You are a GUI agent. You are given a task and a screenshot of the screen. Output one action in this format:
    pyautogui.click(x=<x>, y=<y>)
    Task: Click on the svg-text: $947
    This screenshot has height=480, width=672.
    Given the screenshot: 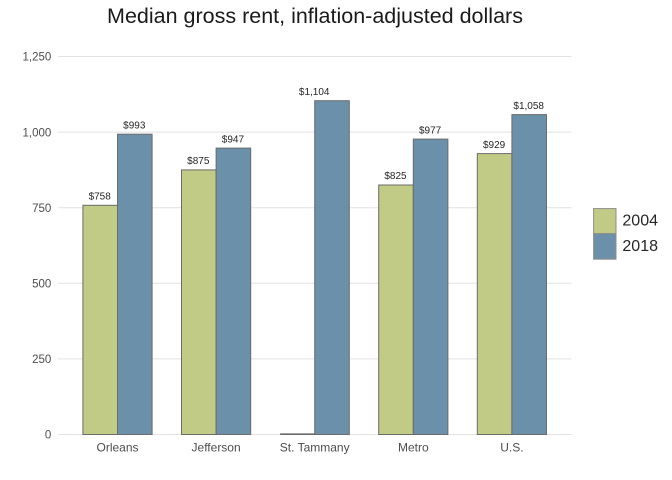 What is the action you would take?
    pyautogui.click(x=233, y=139)
    